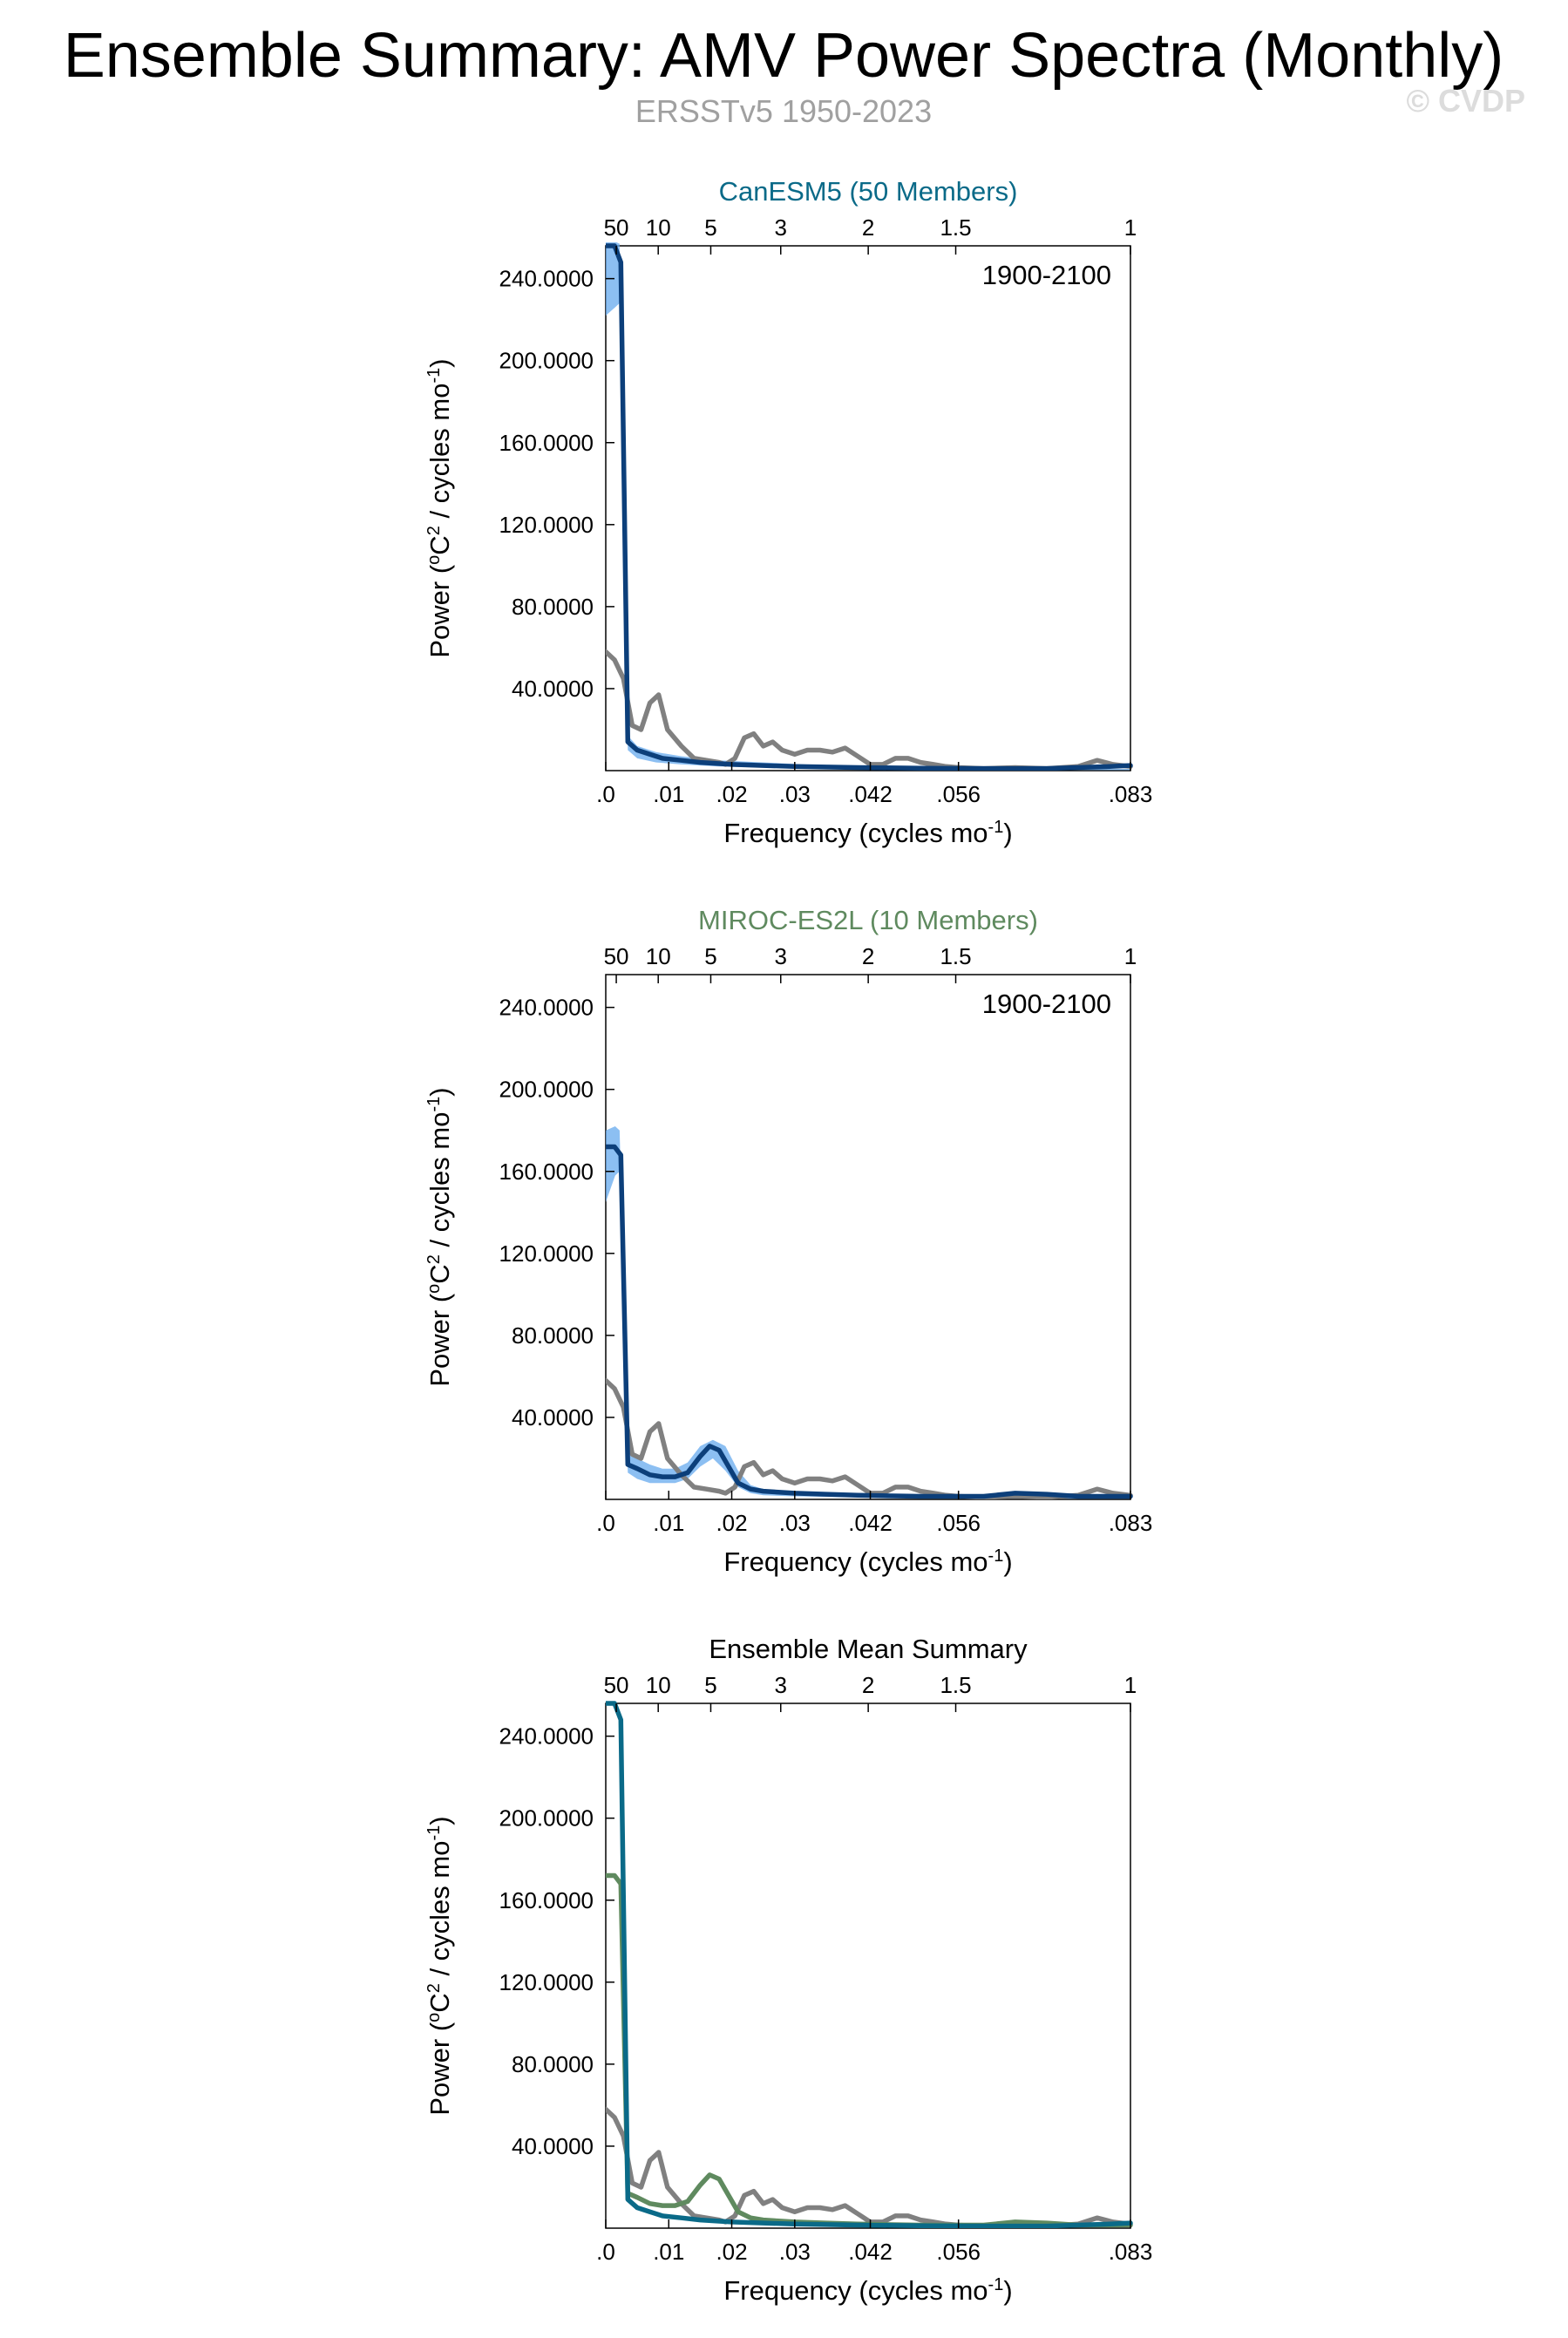 This screenshot has height=2338, width=1568. What do you see at coordinates (783, 111) in the screenshot?
I see `figure-subtitle: ERSSTv5 1950-2023` at bounding box center [783, 111].